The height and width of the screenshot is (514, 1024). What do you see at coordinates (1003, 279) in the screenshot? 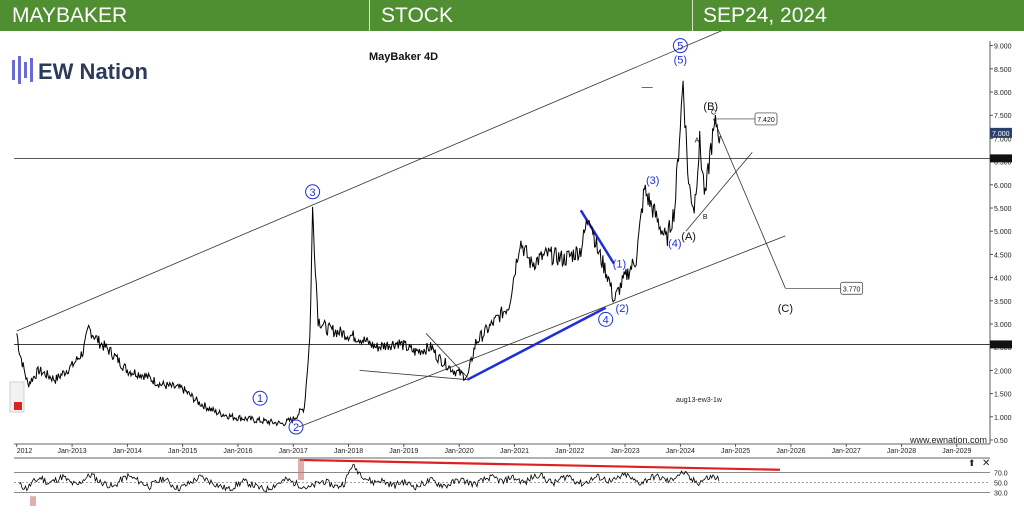
I see `y-tick-label: 4.000` at bounding box center [1003, 279].